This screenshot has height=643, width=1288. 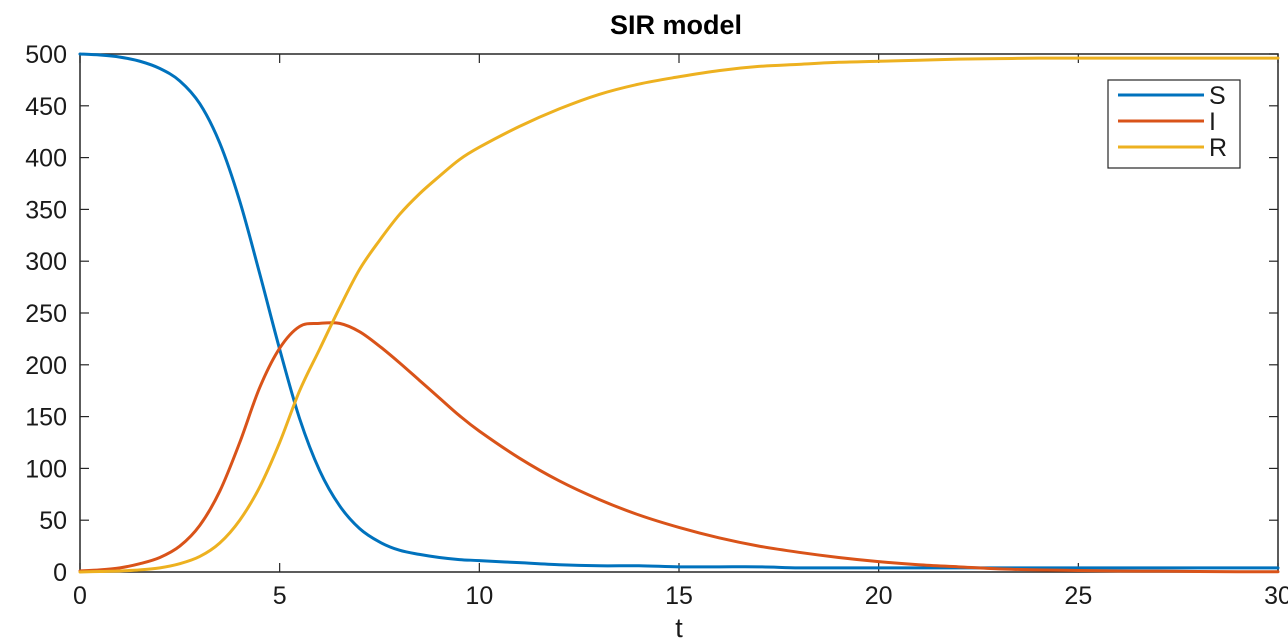 I want to click on legend-label-r: R, so click(x=1218, y=148).